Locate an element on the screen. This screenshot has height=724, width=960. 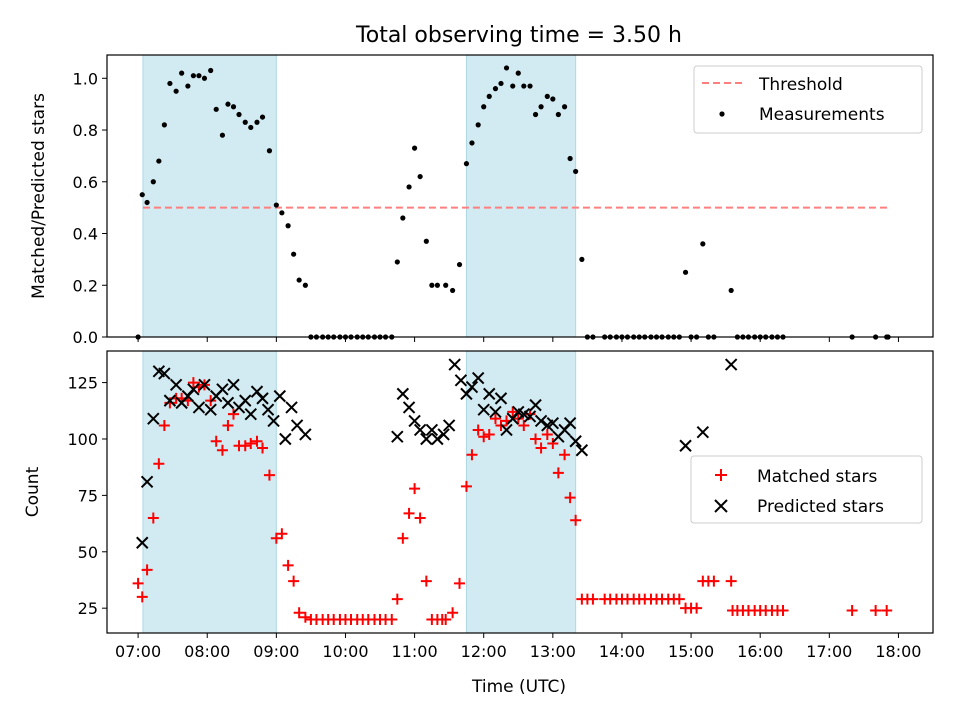
x-tick-label-0: 07:00 is located at coordinates (138, 651).